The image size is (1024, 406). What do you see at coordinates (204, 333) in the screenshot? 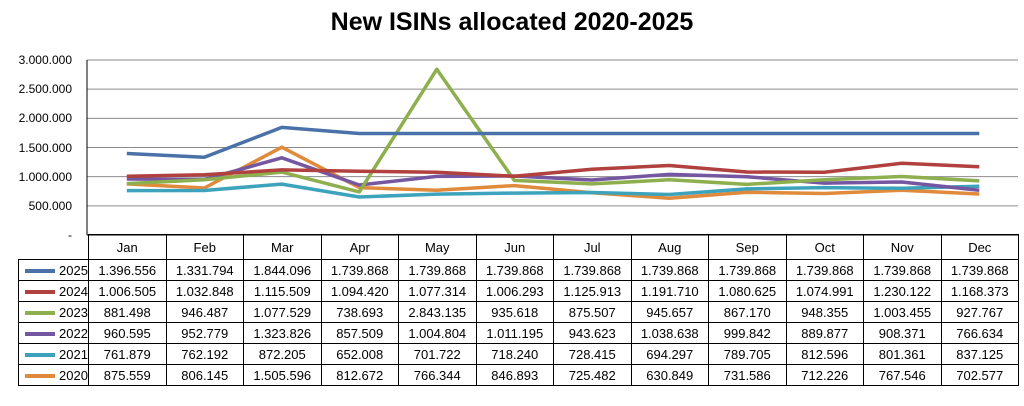
I see `data-value-cell: 952.779` at bounding box center [204, 333].